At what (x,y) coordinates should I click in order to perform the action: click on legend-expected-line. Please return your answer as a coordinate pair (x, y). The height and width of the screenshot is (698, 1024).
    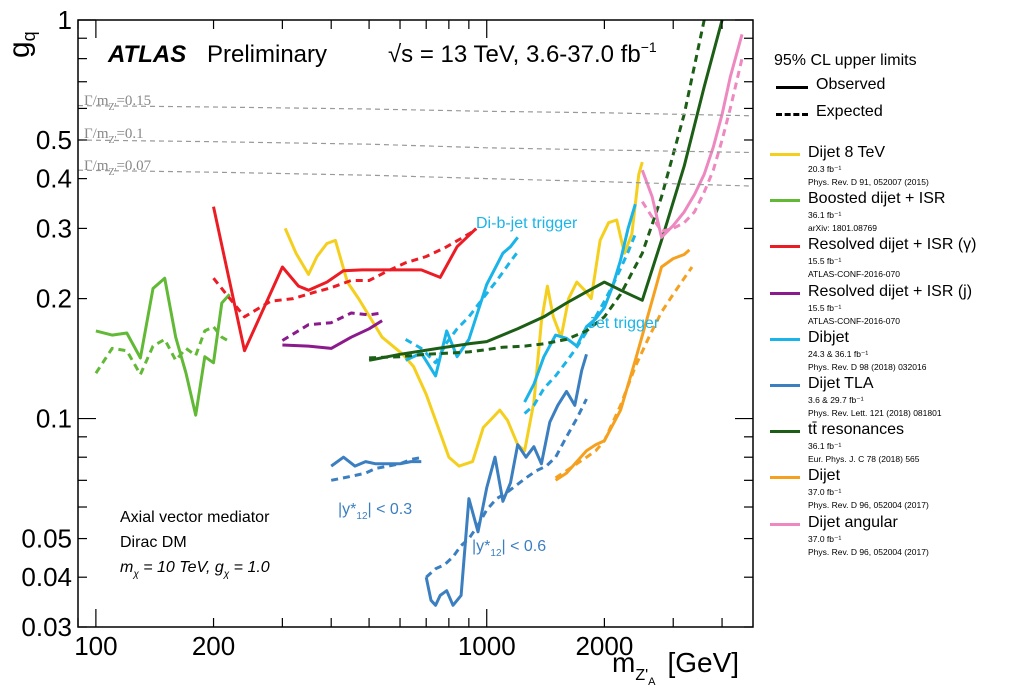
    Looking at the image, I should click on (792, 114).